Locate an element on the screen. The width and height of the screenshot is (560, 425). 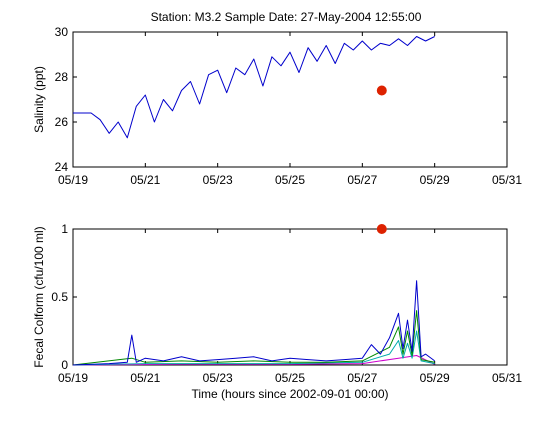
salinity-sample is located at coordinates (381, 90).